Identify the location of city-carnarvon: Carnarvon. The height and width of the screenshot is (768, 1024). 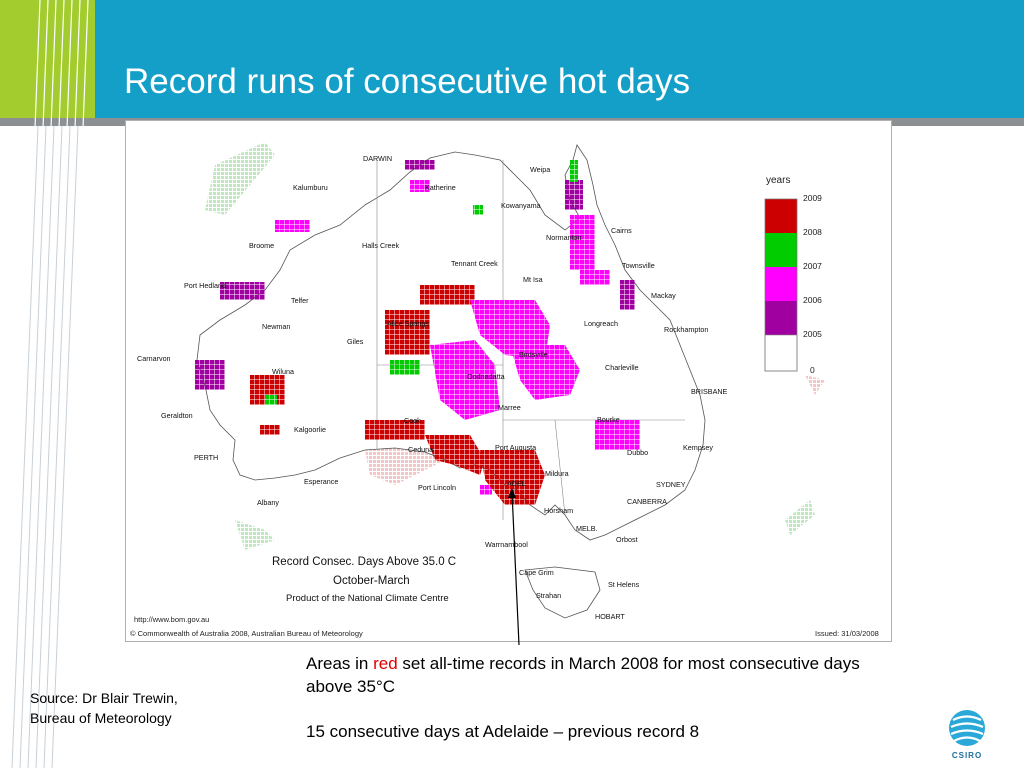
(154, 358).